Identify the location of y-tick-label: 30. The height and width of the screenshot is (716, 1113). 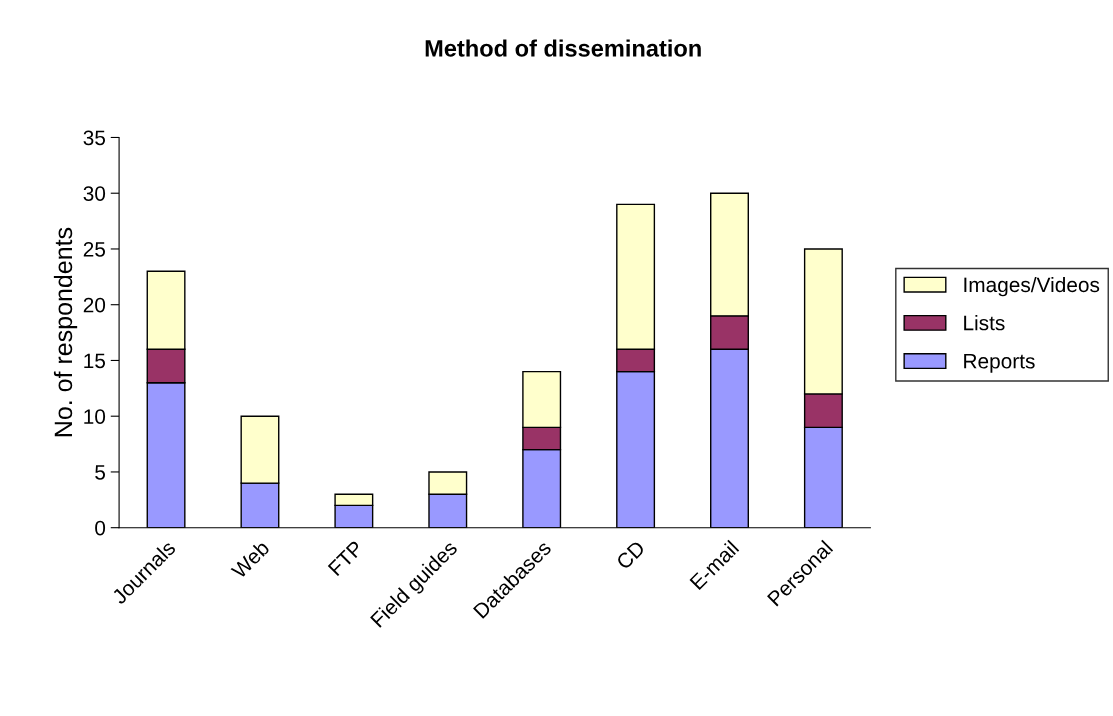
(94, 193).